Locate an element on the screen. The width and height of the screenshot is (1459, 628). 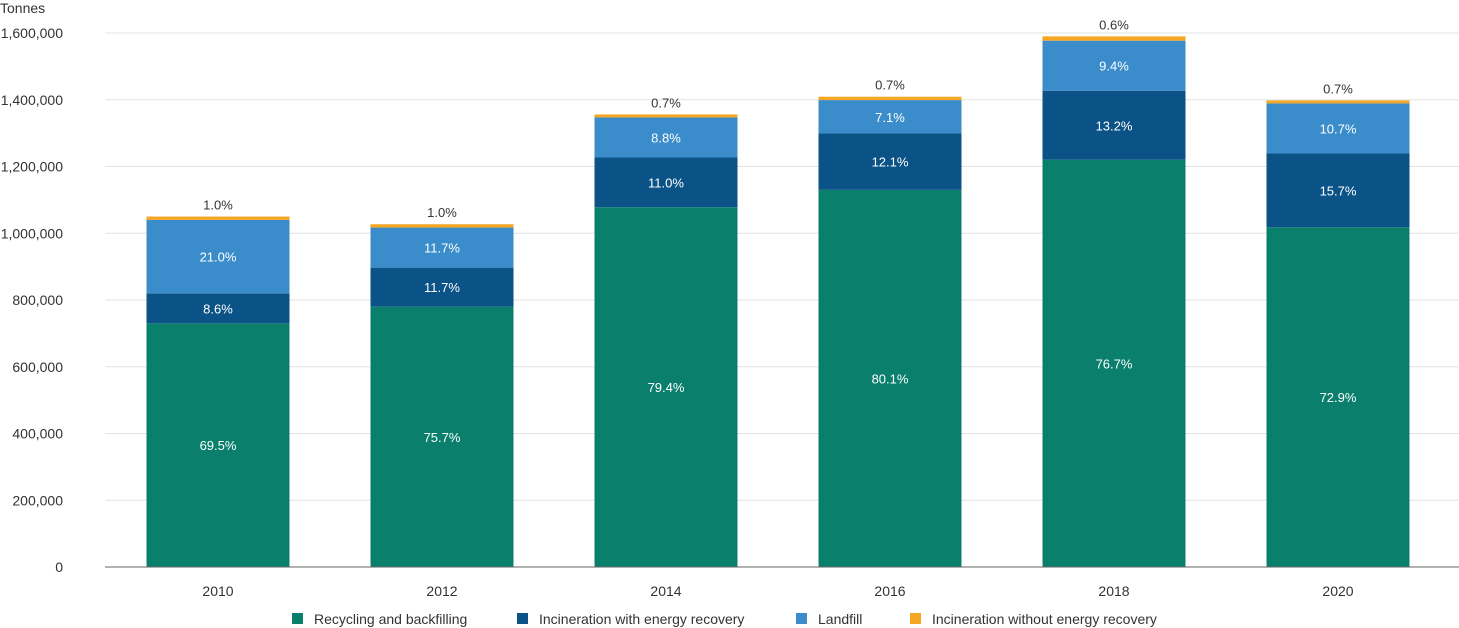
y-tick-label: 1,600,000 is located at coordinates (32, 33).